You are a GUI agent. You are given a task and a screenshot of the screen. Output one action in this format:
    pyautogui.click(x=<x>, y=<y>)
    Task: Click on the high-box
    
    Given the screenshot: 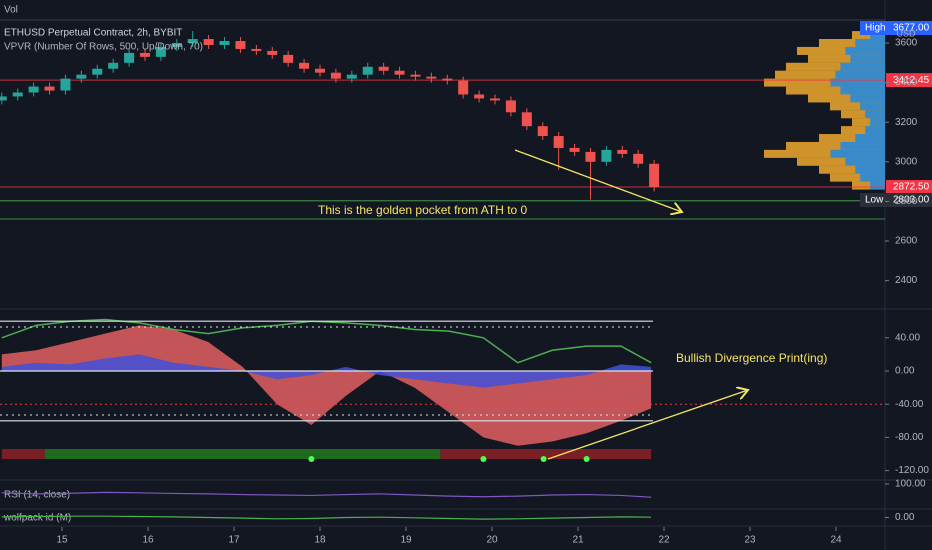 What is the action you would take?
    pyautogui.click(x=896, y=28)
    